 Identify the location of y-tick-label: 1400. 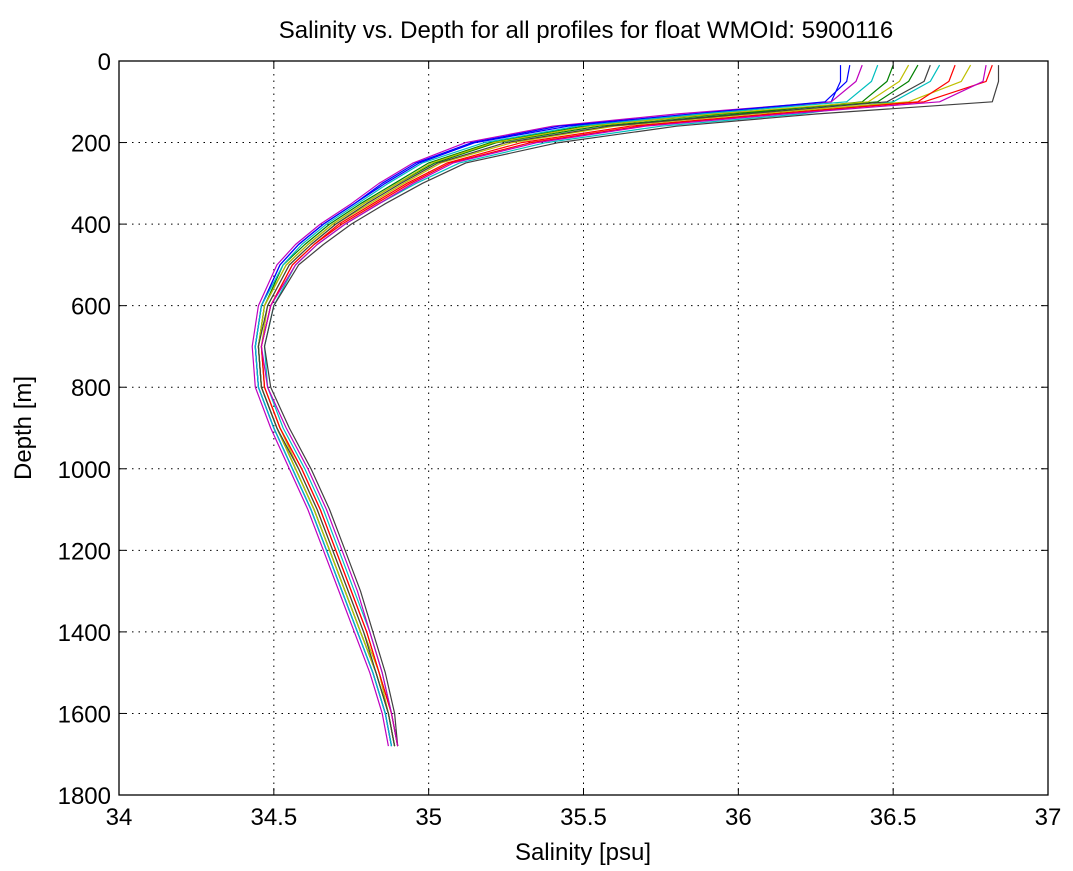
(84, 633).